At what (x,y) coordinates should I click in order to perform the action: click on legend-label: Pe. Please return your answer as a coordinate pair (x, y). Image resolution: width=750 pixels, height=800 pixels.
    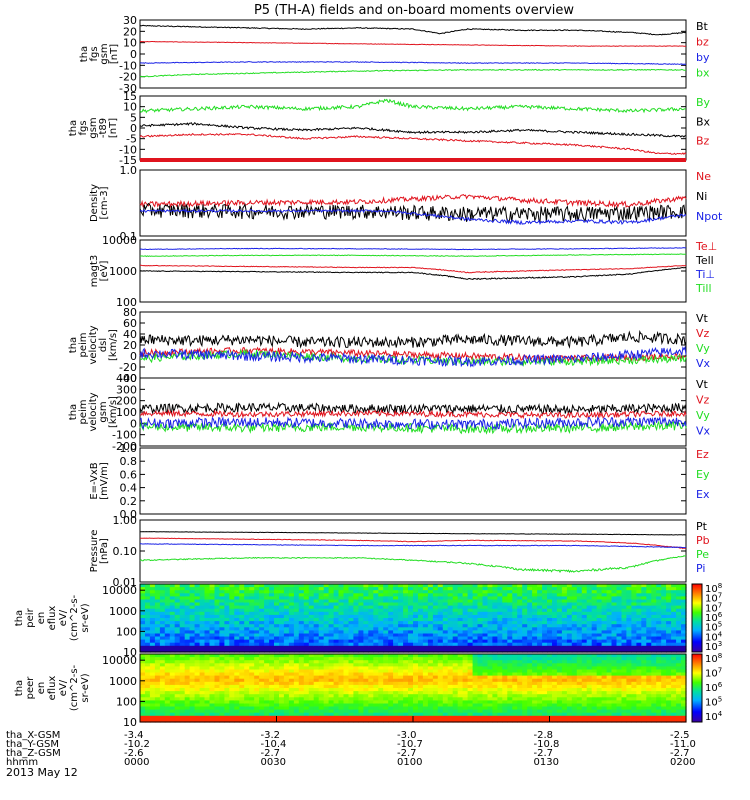
    Looking at the image, I should click on (702, 554).